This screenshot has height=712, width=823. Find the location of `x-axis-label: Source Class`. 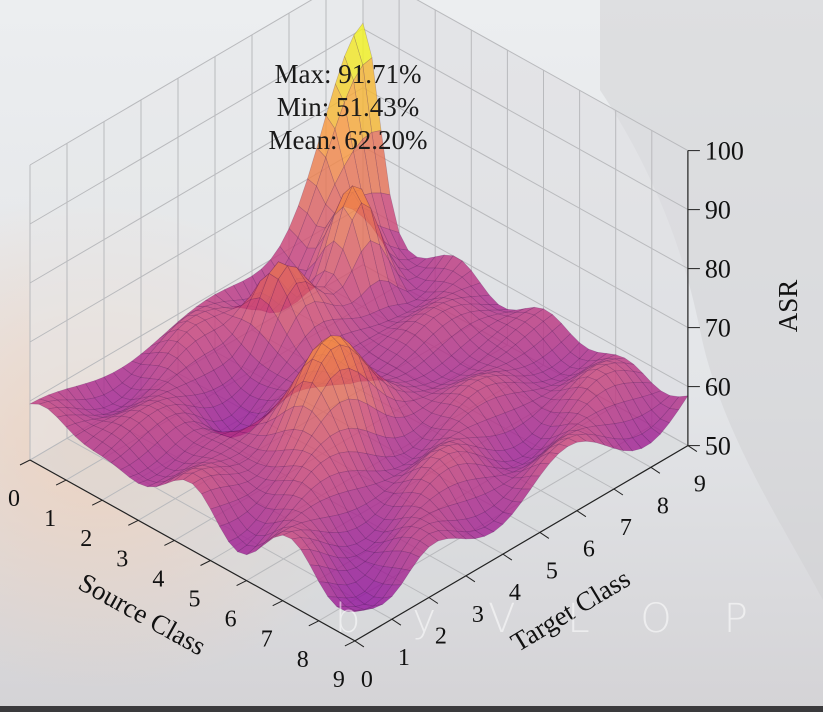

x-axis-label: Source Class is located at coordinates (142, 614).